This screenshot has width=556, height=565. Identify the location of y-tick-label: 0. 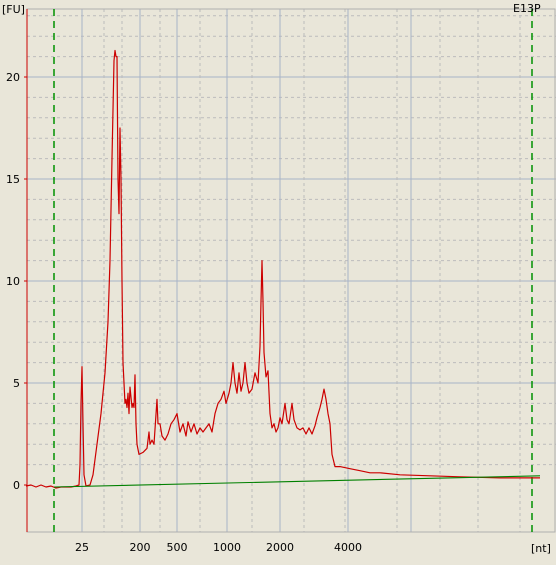
(16, 485).